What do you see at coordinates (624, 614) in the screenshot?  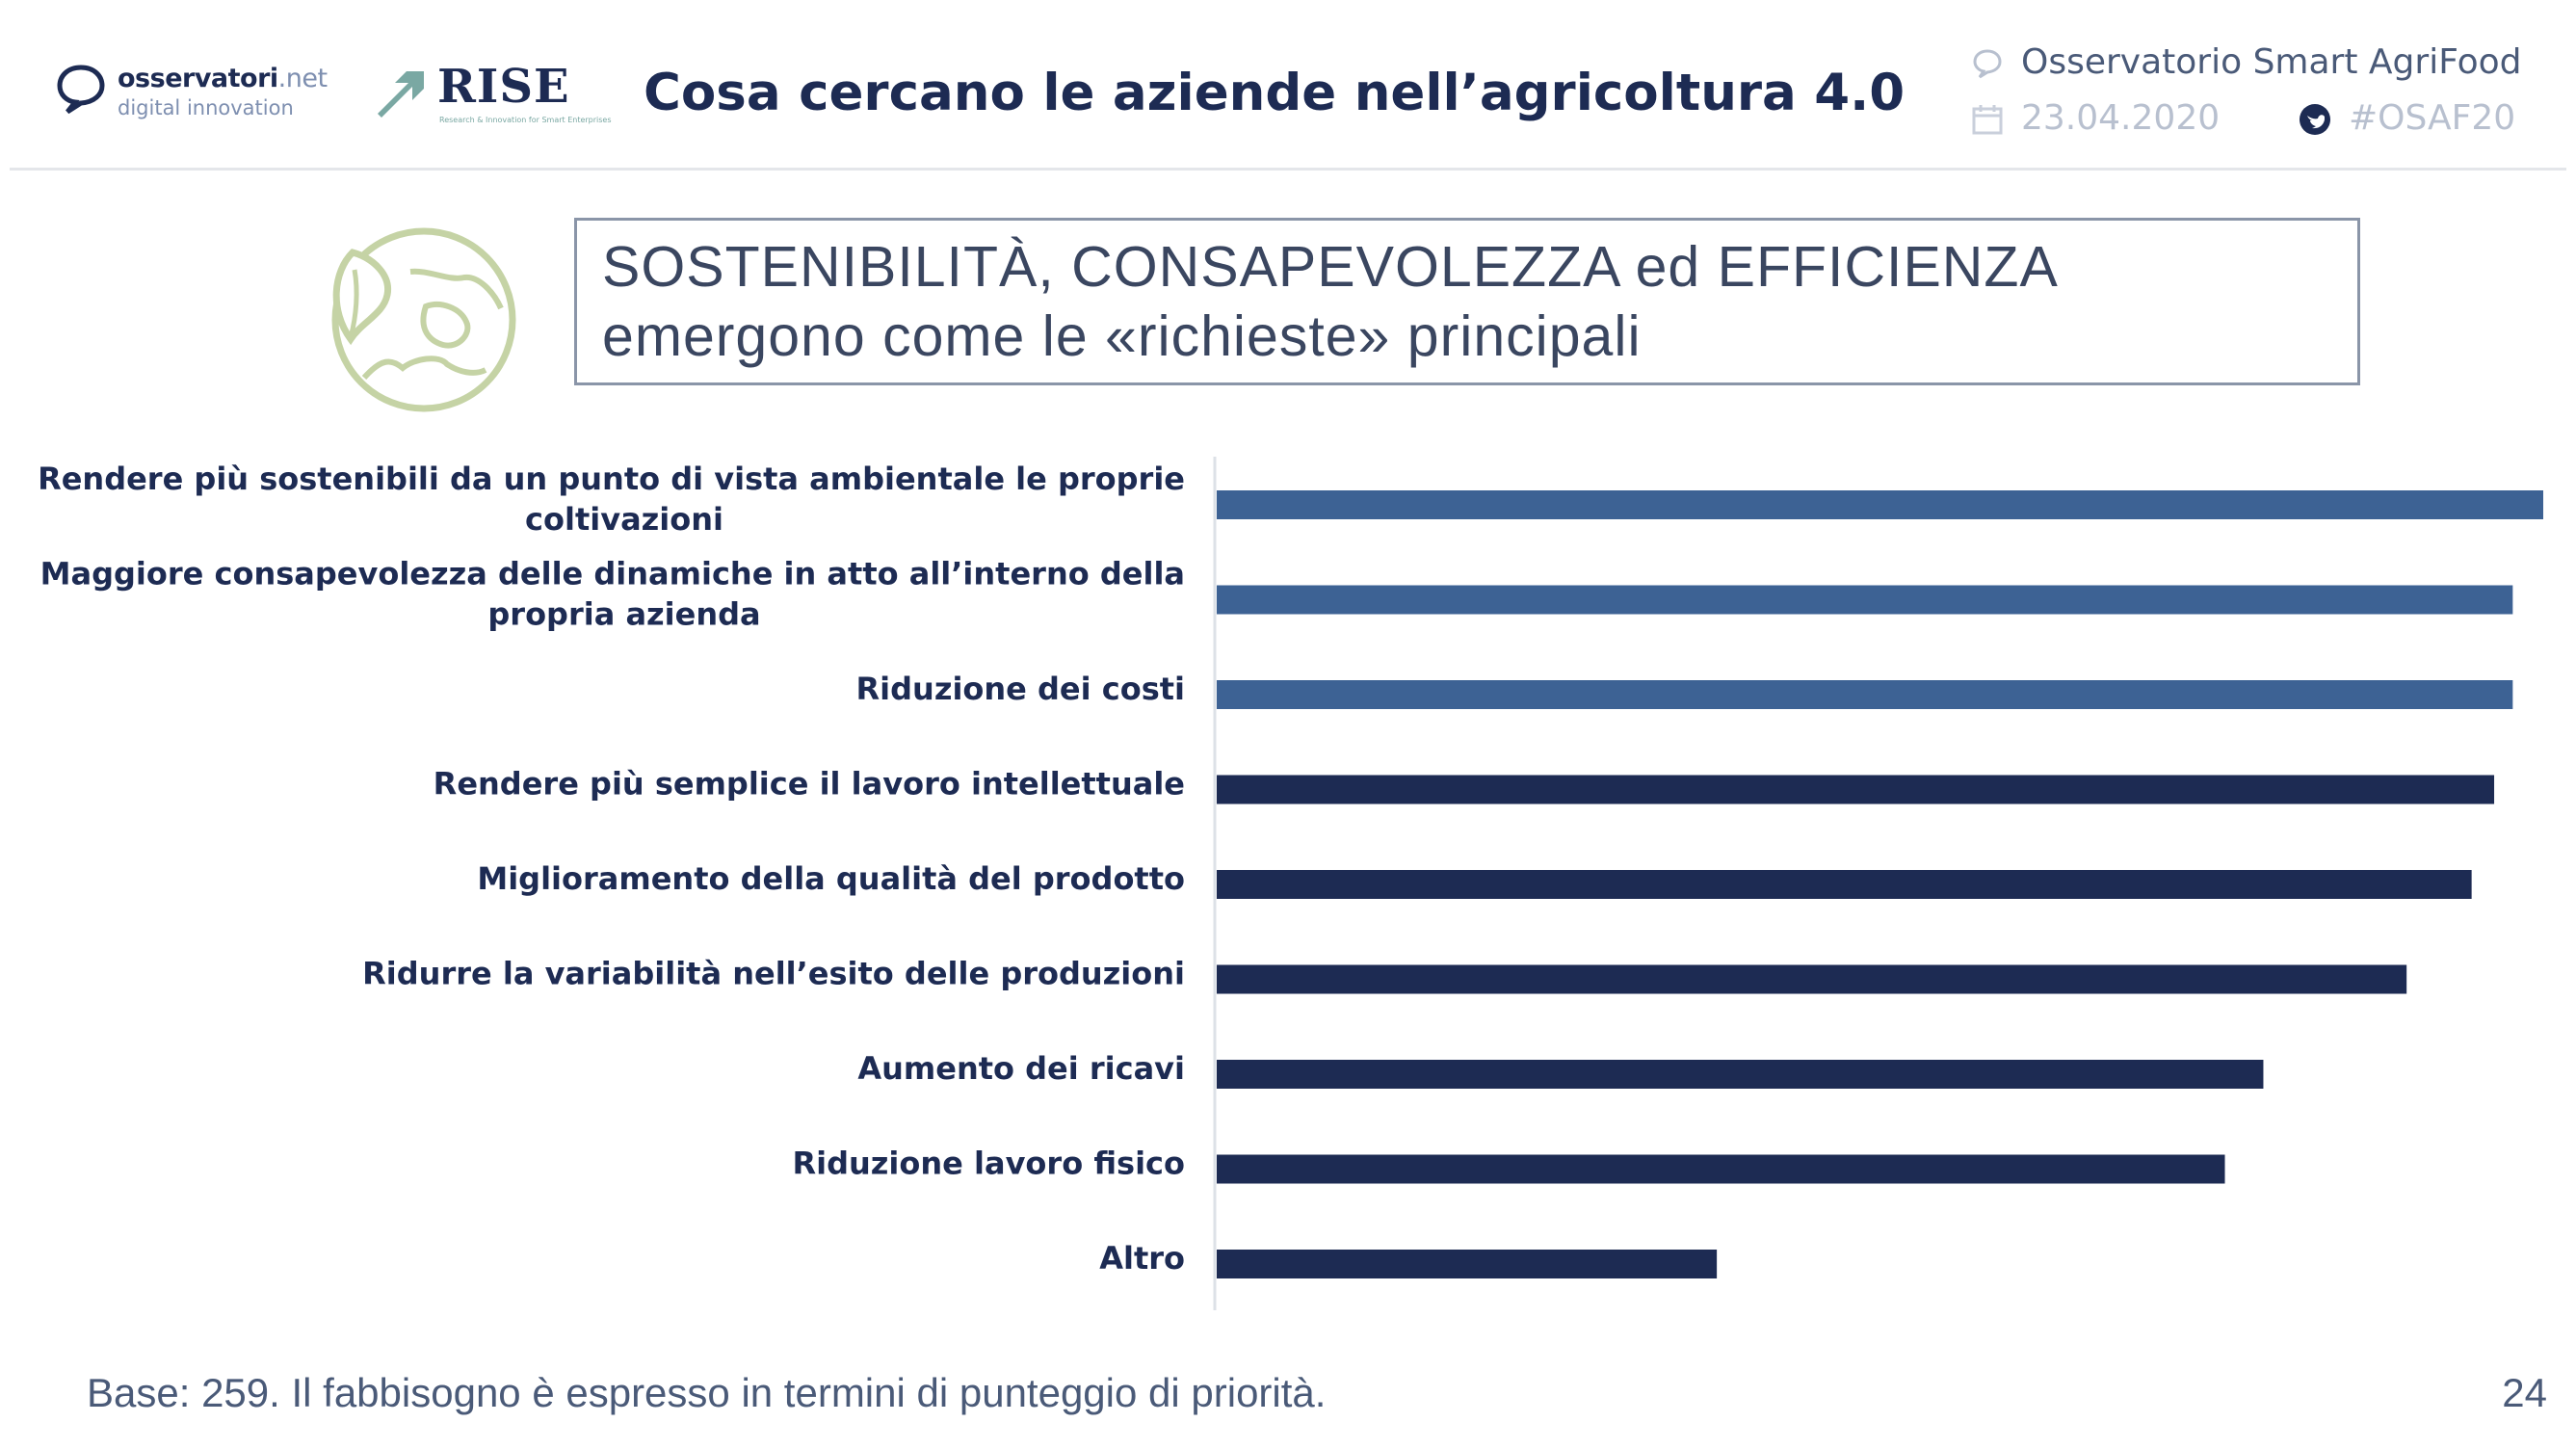 I see `category-label-2-line-2: propria azienda` at bounding box center [624, 614].